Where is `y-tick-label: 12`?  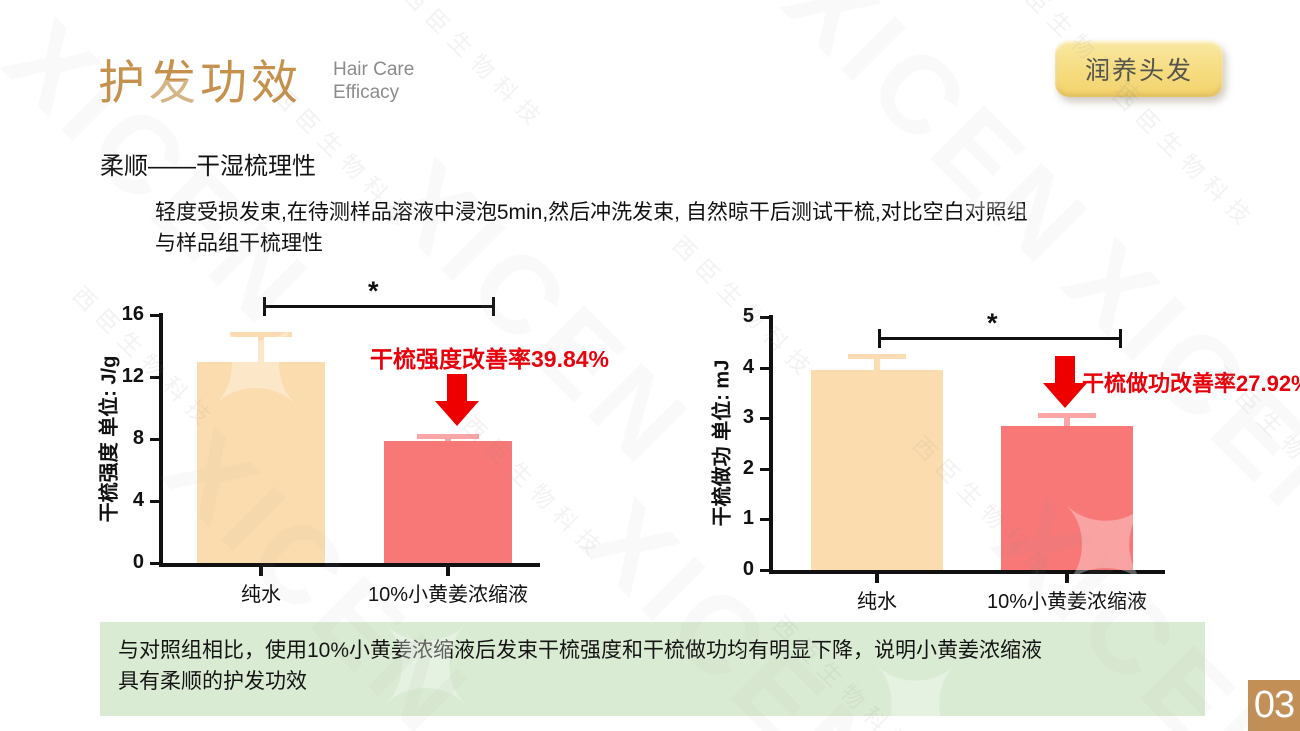 y-tick-label: 12 is located at coordinates (132, 376).